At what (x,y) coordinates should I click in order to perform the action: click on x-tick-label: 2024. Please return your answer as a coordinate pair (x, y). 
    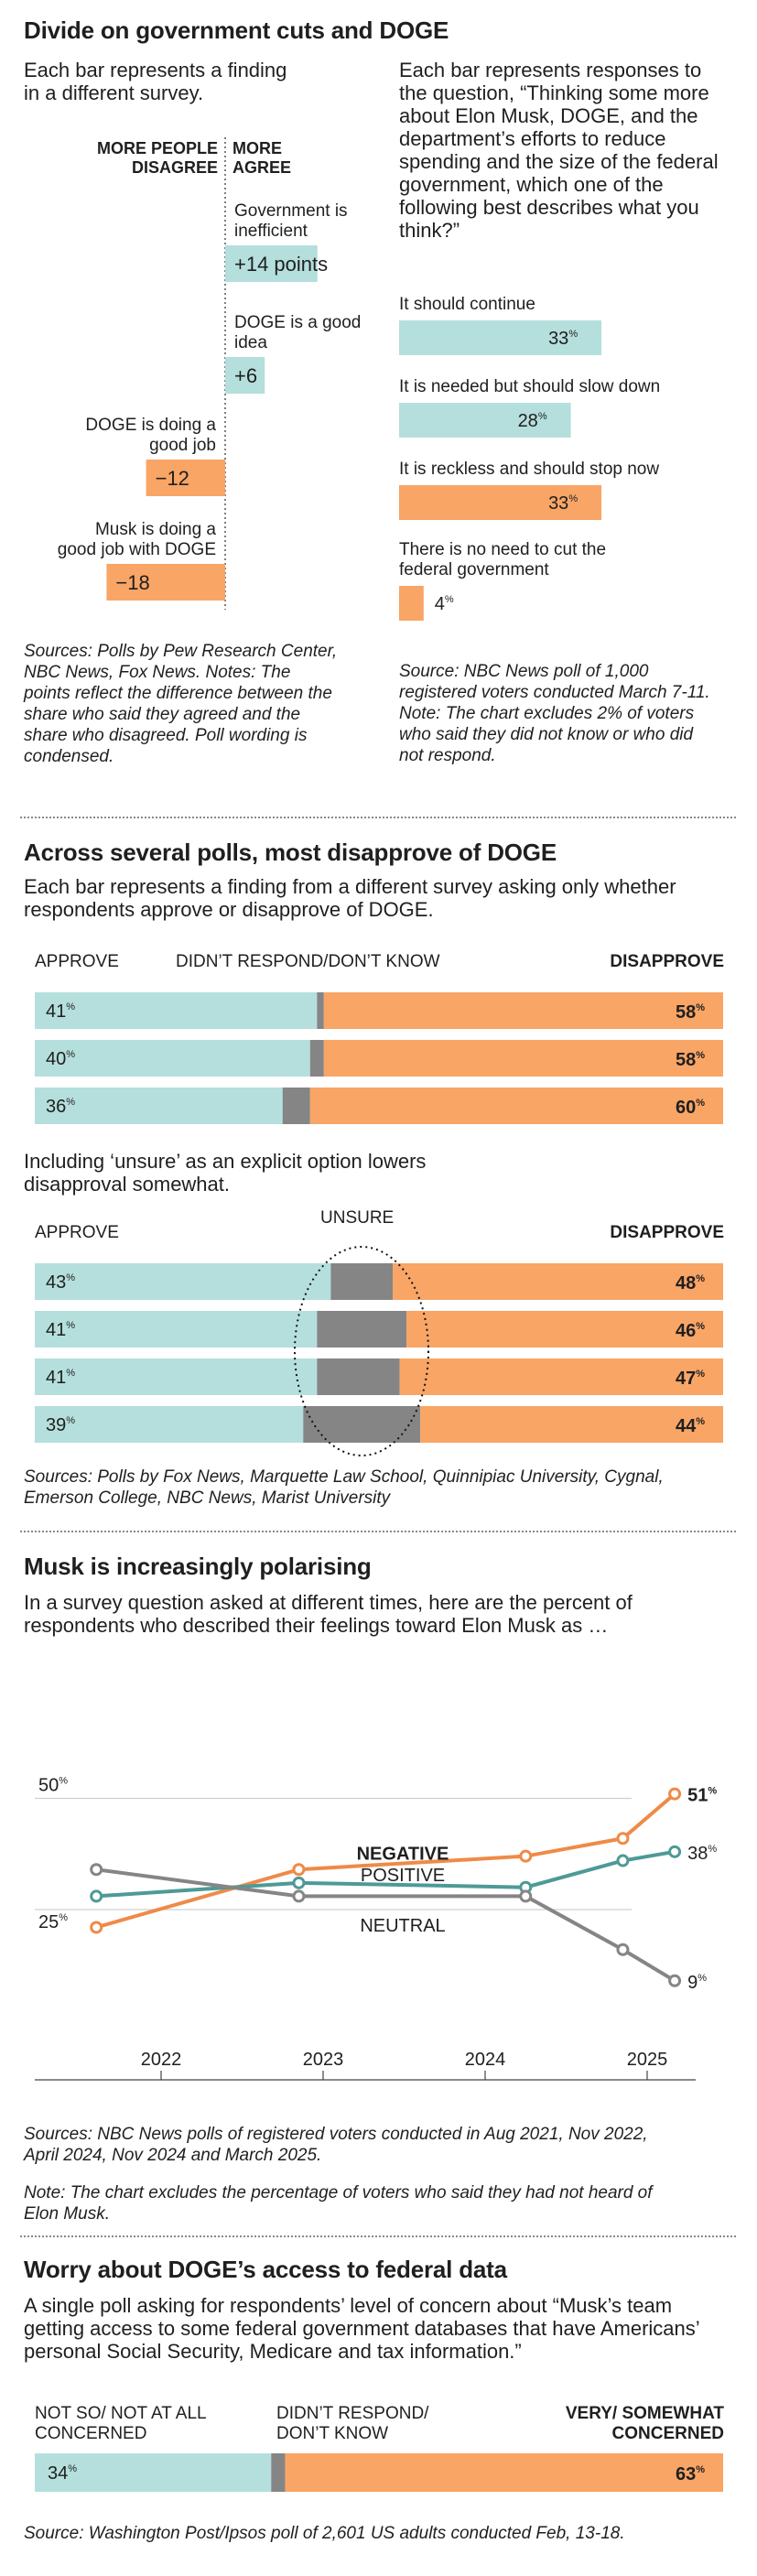
    Looking at the image, I should click on (485, 2060).